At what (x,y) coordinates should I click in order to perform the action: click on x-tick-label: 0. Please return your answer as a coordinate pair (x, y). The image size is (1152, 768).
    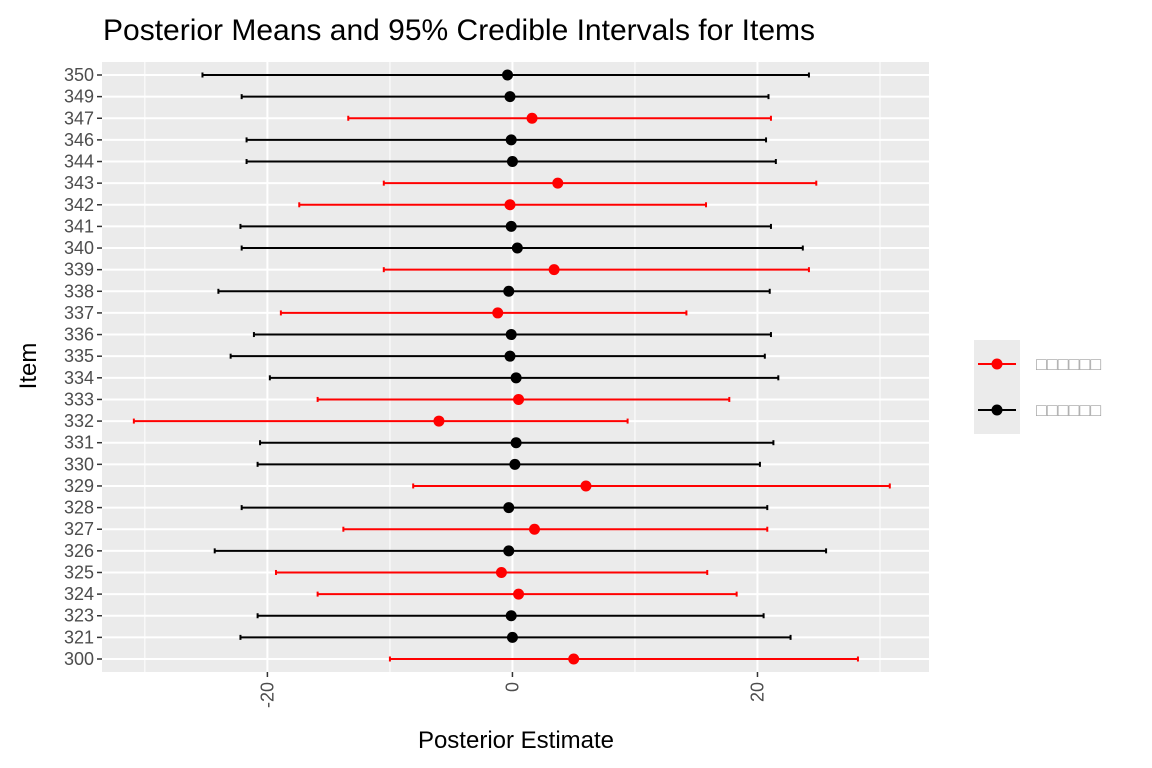
    Looking at the image, I should click on (512, 687).